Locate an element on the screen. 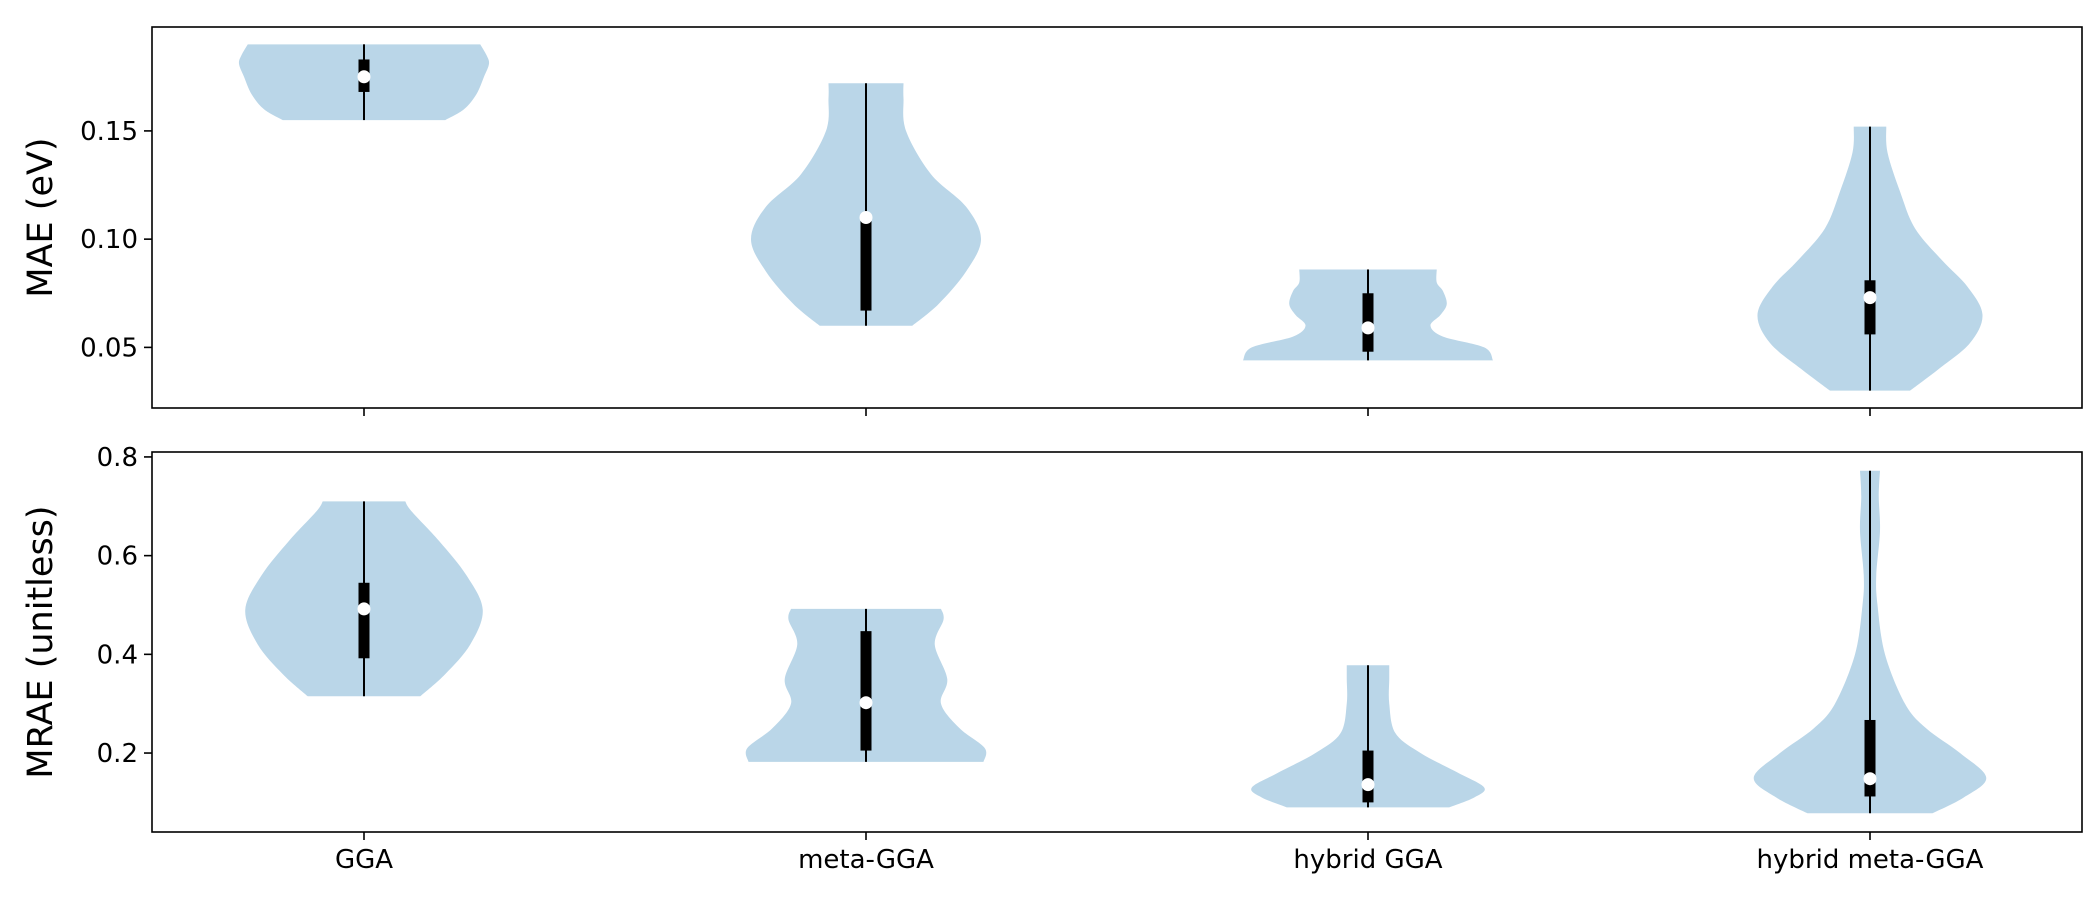  mrae-iqr-box-hybrid-gga is located at coordinates (1368, 776).